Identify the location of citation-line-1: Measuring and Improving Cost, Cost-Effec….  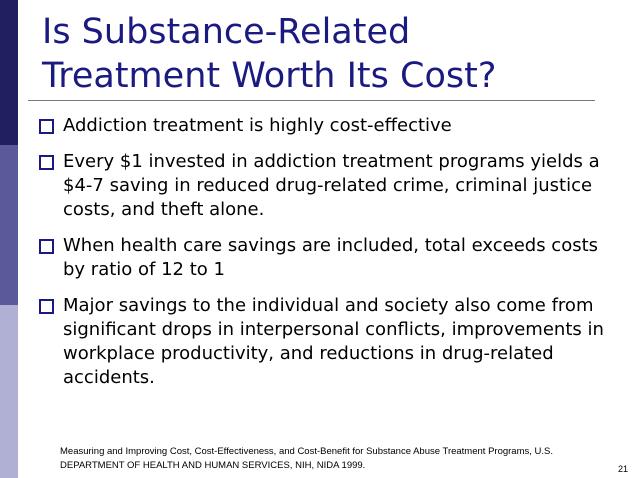
(307, 451).